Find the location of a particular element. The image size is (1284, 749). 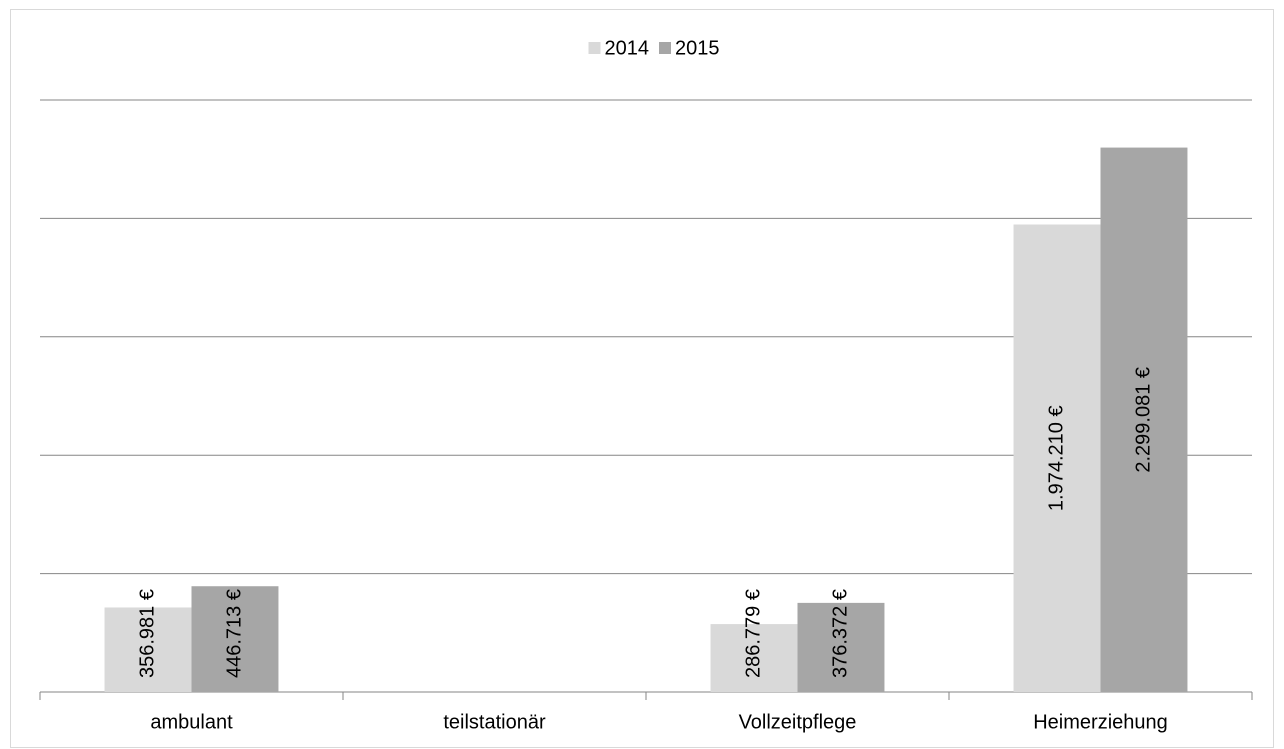

x-tick-label: Vollzeitpflege is located at coordinates (798, 722).